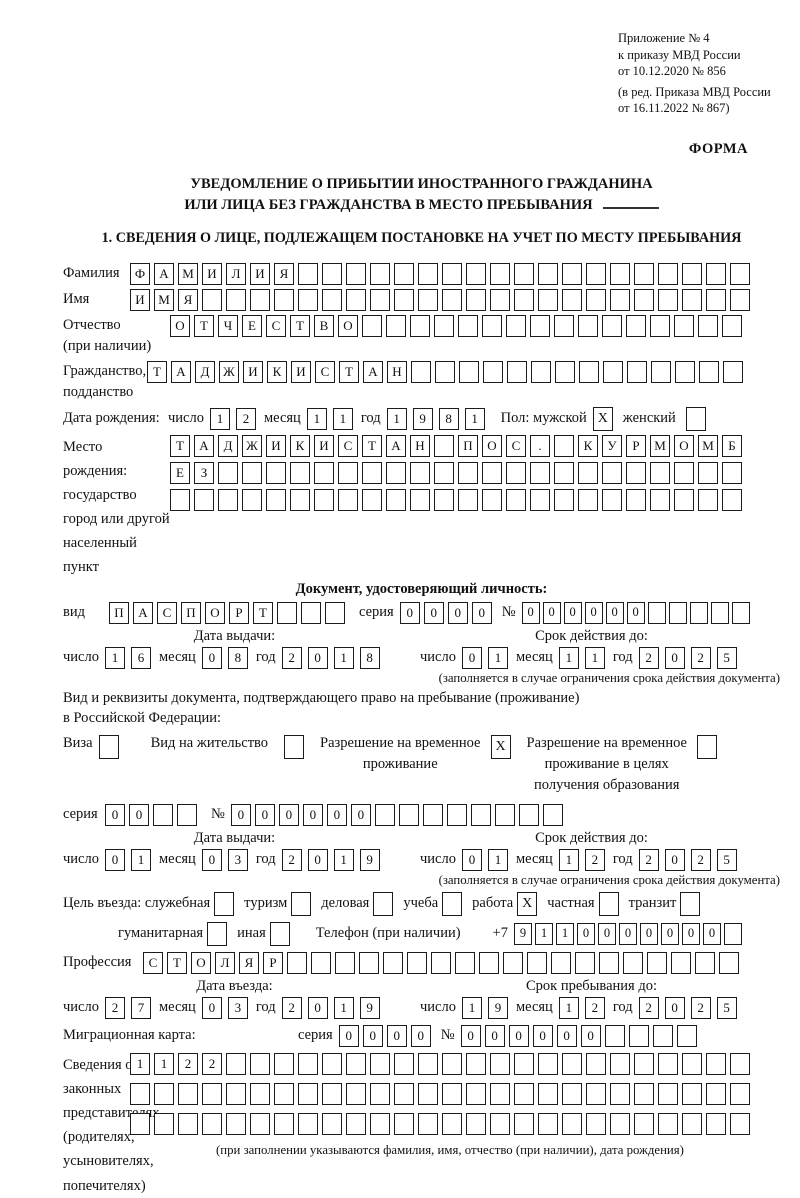 This screenshot has height=1198, width=800. What do you see at coordinates (684, 445) in the screenshot?
I see `char-box: О` at bounding box center [684, 445].